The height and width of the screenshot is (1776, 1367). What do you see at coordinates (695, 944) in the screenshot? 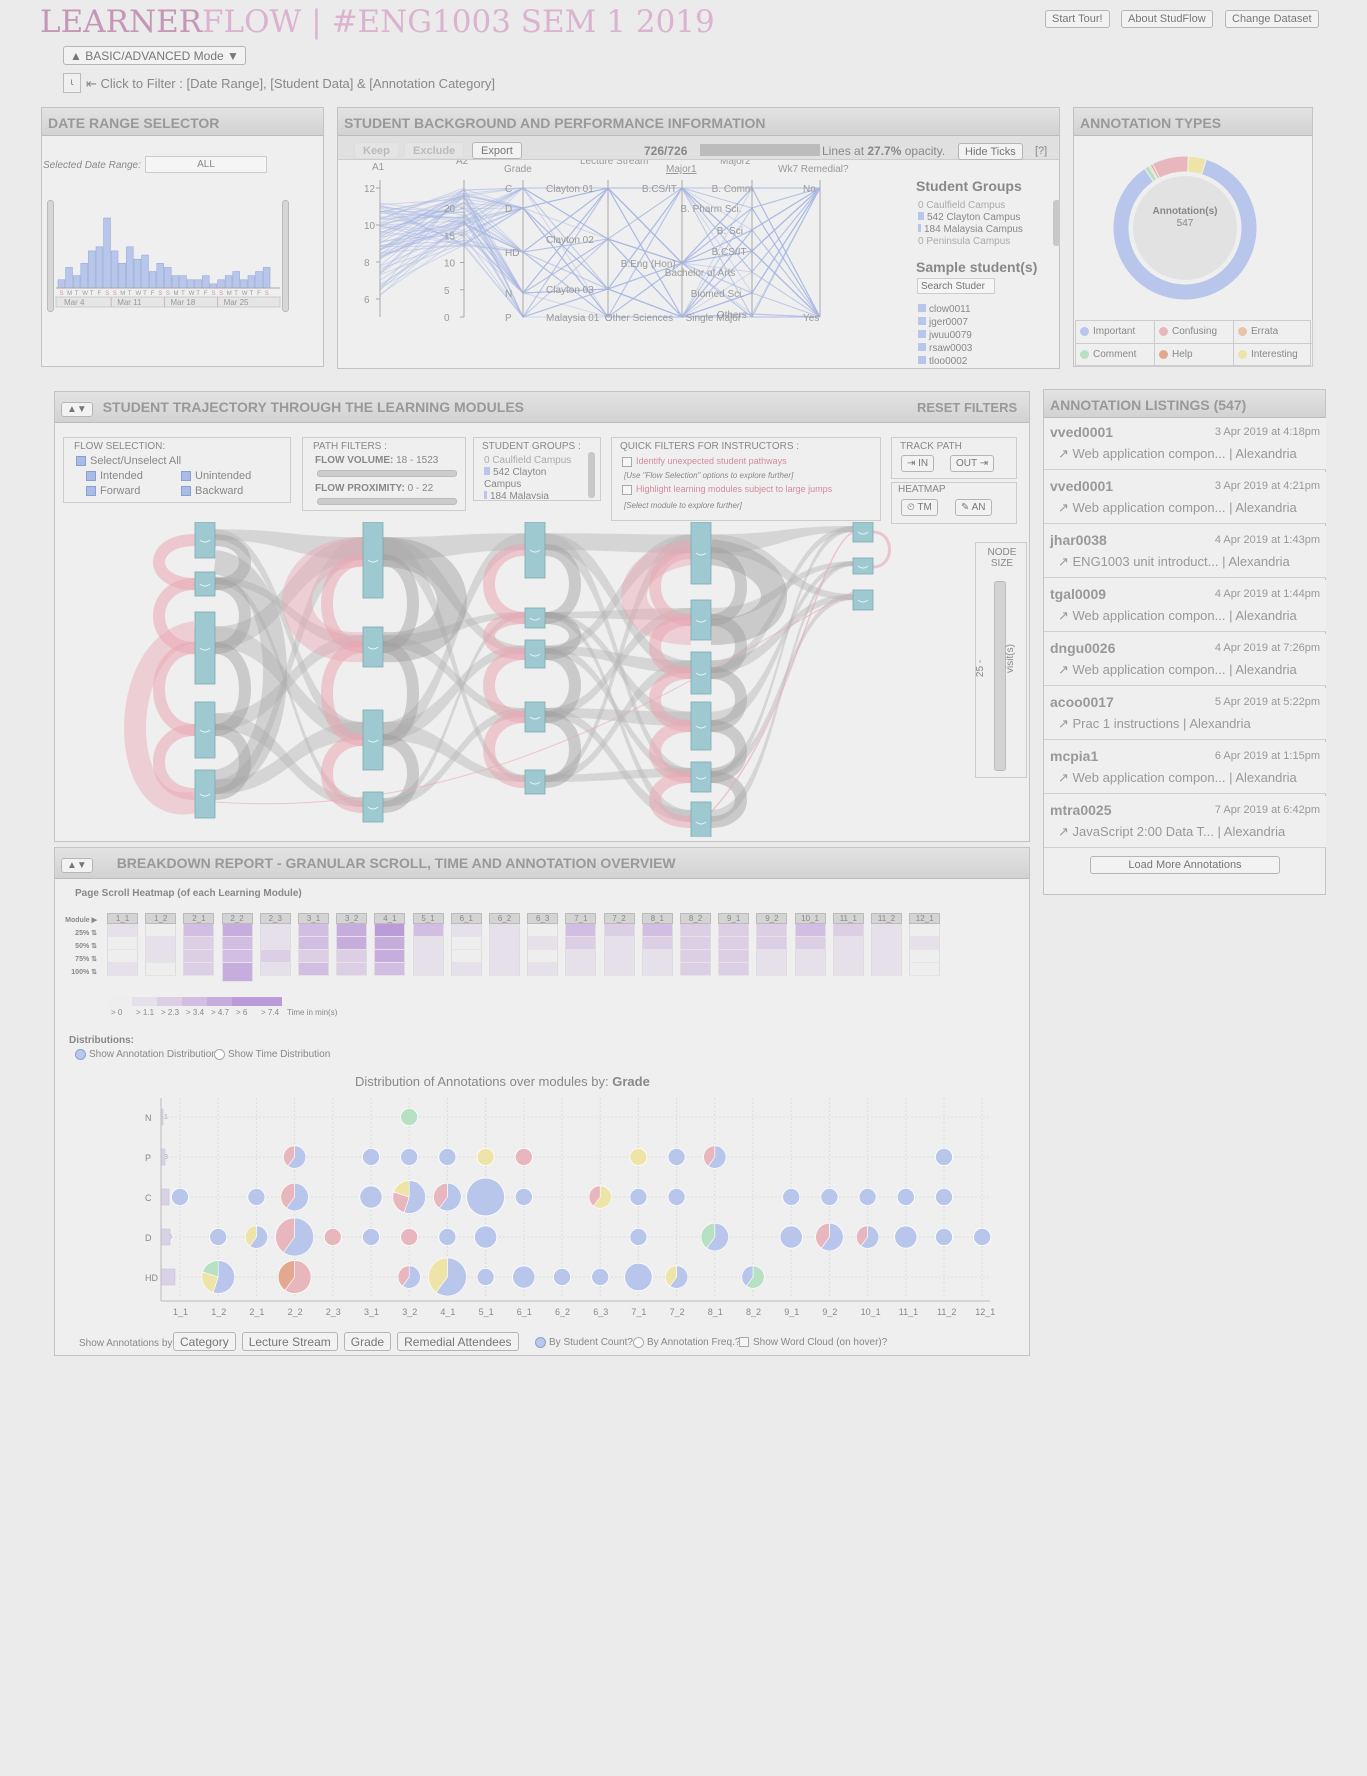
I see `heatmap-column: 8_2` at bounding box center [695, 944].